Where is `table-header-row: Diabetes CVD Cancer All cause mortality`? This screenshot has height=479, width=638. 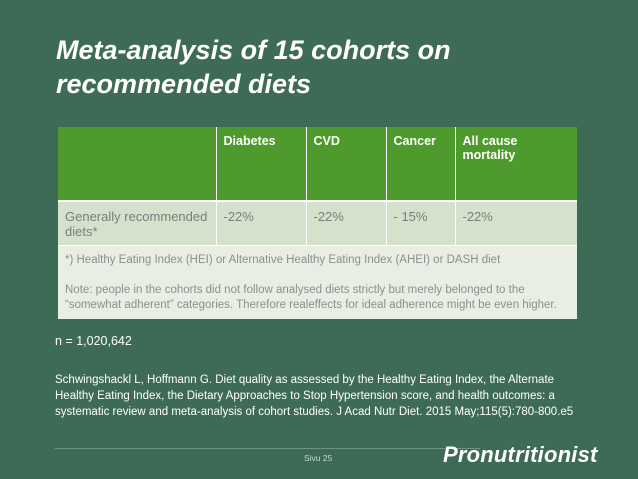
table-header-row: Diabetes CVD Cancer All cause mortality is located at coordinates (317, 164).